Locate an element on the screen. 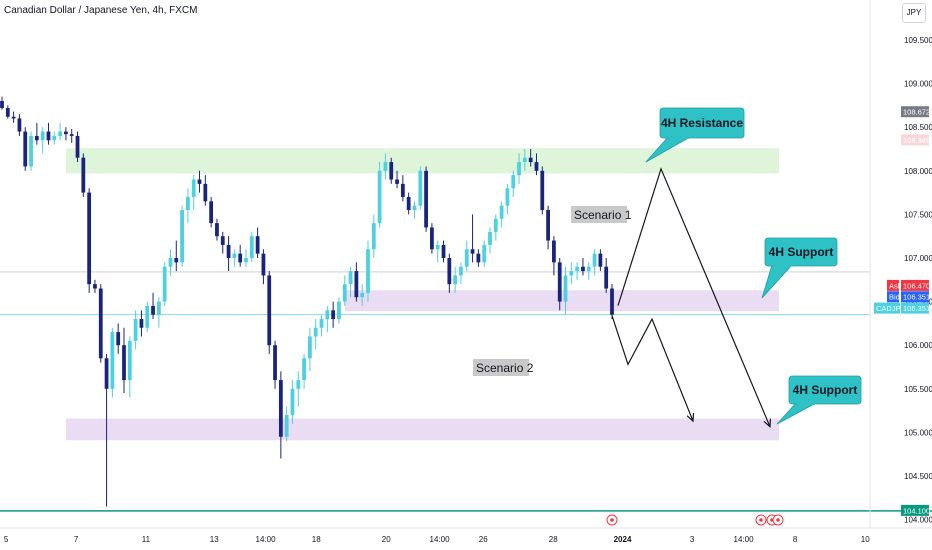  symbol-tag-text: CADJPY is located at coordinates (891, 308).